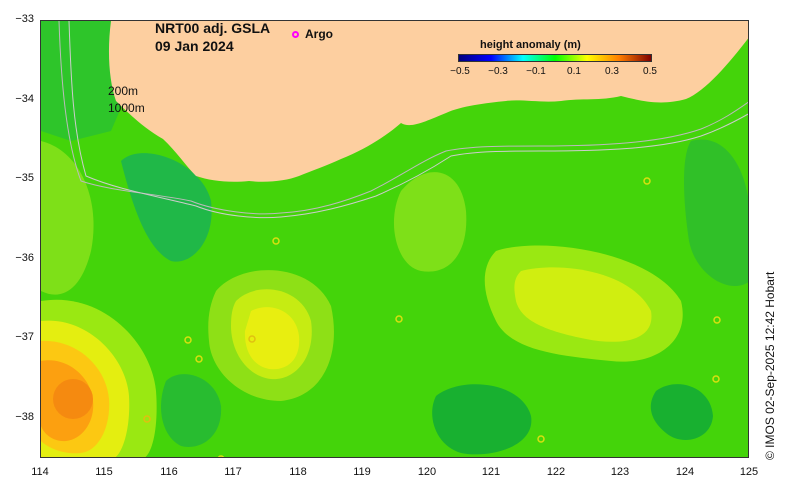 Image resolution: width=791 pixels, height=492 pixels. I want to click on colorbar, so click(555, 58).